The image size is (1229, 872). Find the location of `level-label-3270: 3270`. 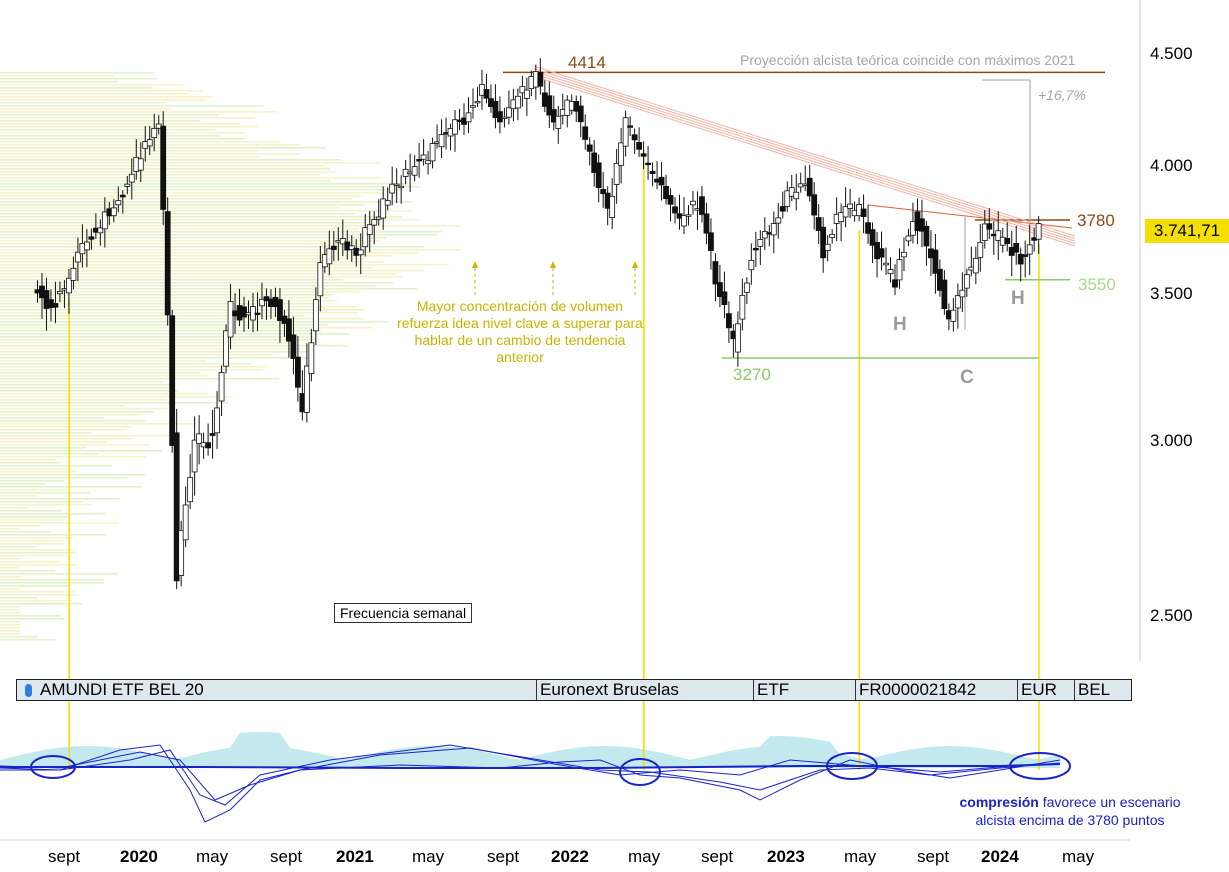

level-label-3270: 3270 is located at coordinates (752, 374).